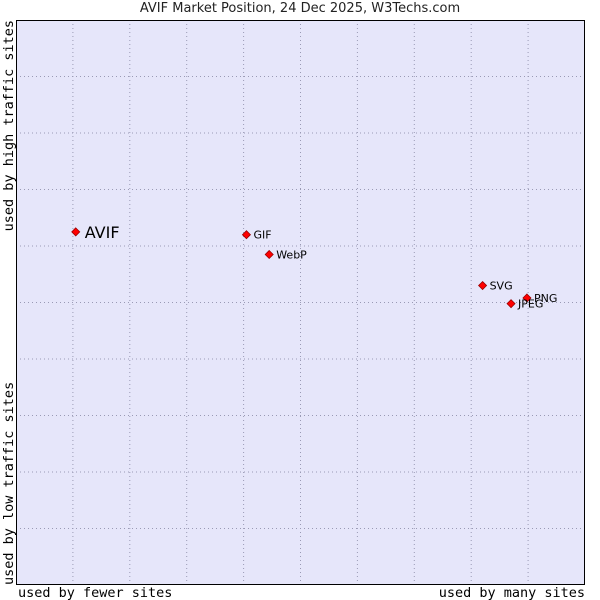 The width and height of the screenshot is (600, 600). I want to click on point-label: WebP, so click(291, 254).